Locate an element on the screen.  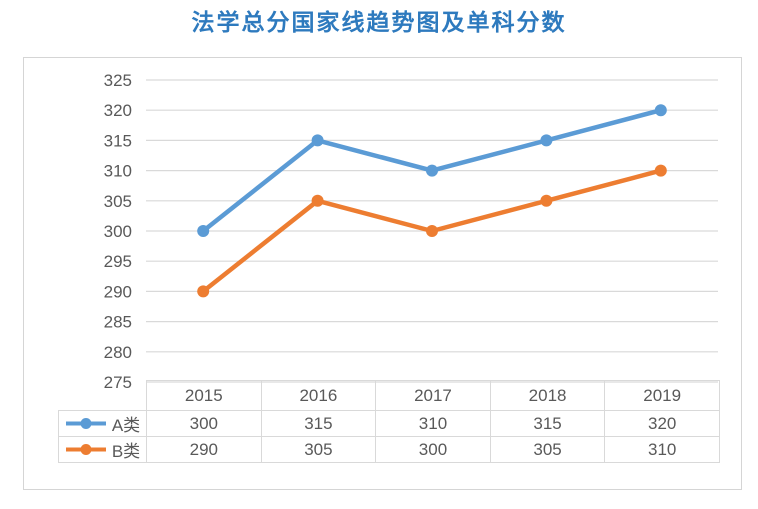
legend-cell-1: B类 is located at coordinates (102, 449).